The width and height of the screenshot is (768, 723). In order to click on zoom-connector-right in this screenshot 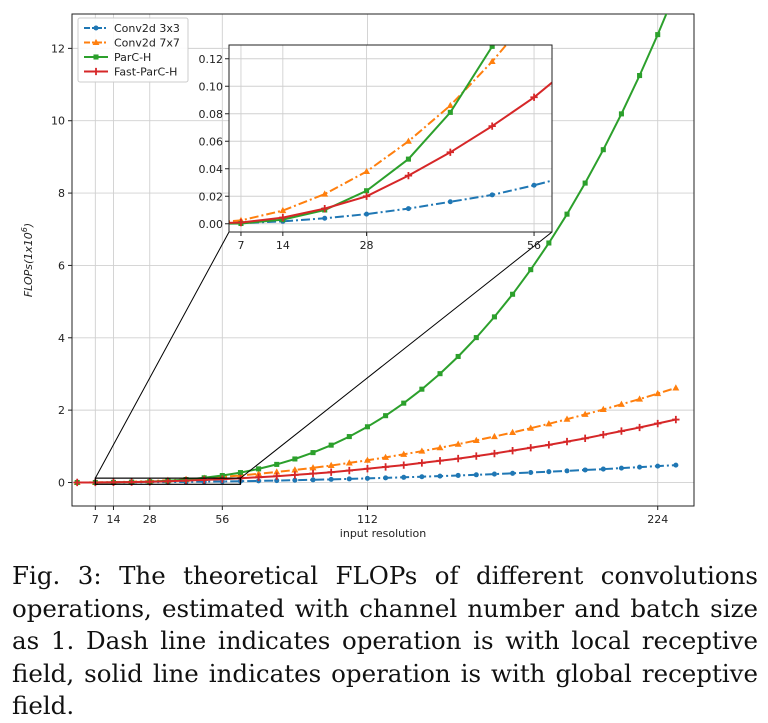, I will do `click(396, 355)`.